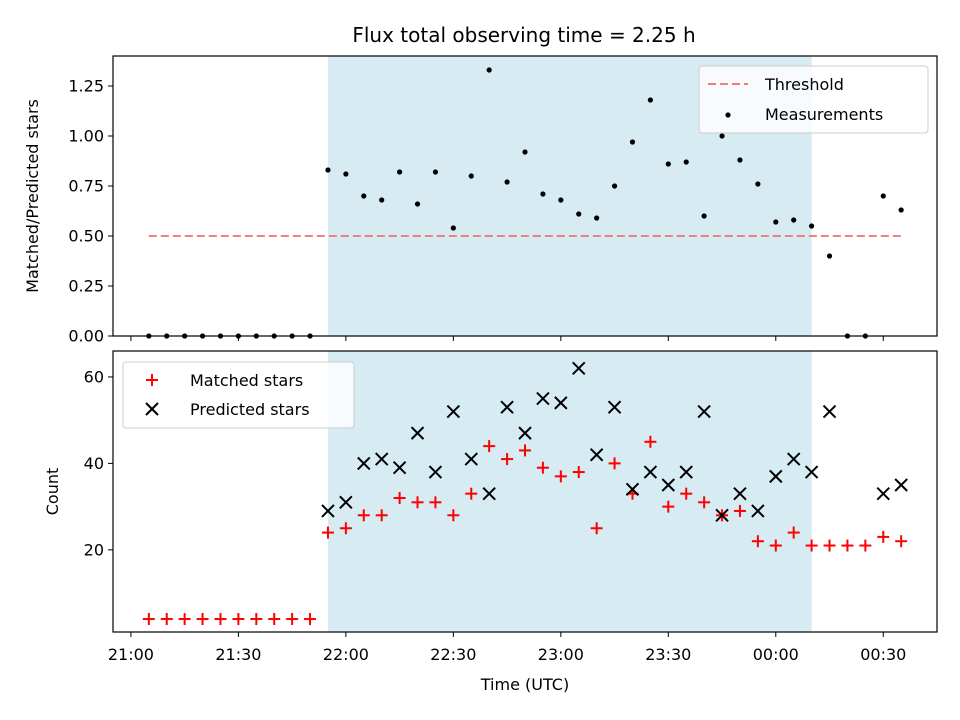 This screenshot has height=720, width=960. What do you see at coordinates (883, 654) in the screenshot?
I see `count-xtick-label: 00:30` at bounding box center [883, 654].